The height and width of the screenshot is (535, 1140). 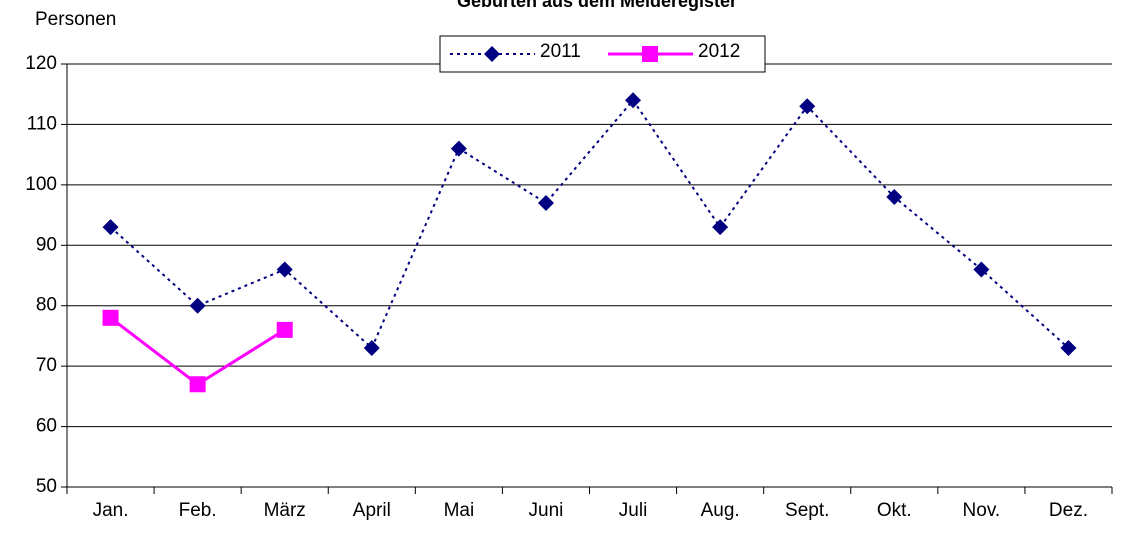 I want to click on chart-title: Geburten aus dem Melderegister, so click(x=597, y=5).